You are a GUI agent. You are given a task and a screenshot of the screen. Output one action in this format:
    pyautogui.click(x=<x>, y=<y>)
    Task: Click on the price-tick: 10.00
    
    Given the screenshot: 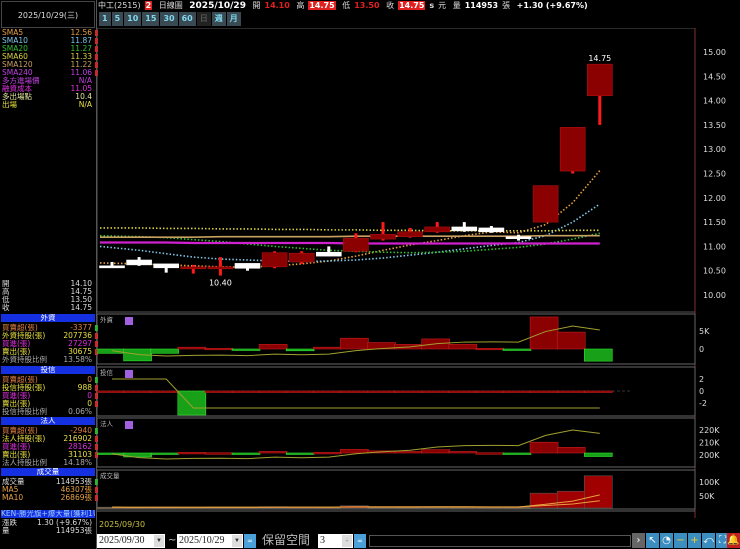 What is the action you would take?
    pyautogui.click(x=714, y=295)
    